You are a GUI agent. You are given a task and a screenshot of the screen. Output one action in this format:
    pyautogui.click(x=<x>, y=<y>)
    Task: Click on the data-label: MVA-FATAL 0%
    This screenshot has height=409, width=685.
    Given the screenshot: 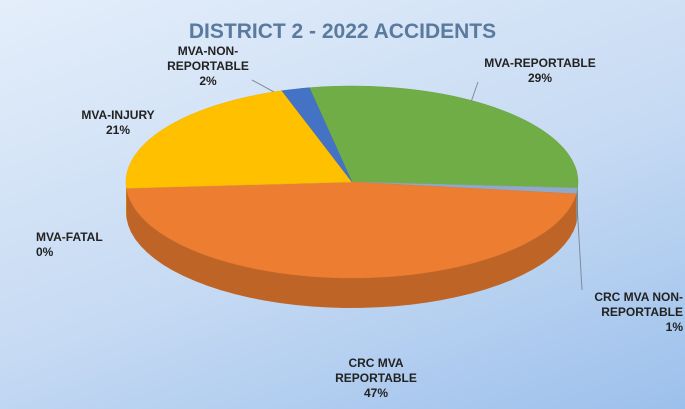 What is the action you would take?
    pyautogui.click(x=76, y=245)
    